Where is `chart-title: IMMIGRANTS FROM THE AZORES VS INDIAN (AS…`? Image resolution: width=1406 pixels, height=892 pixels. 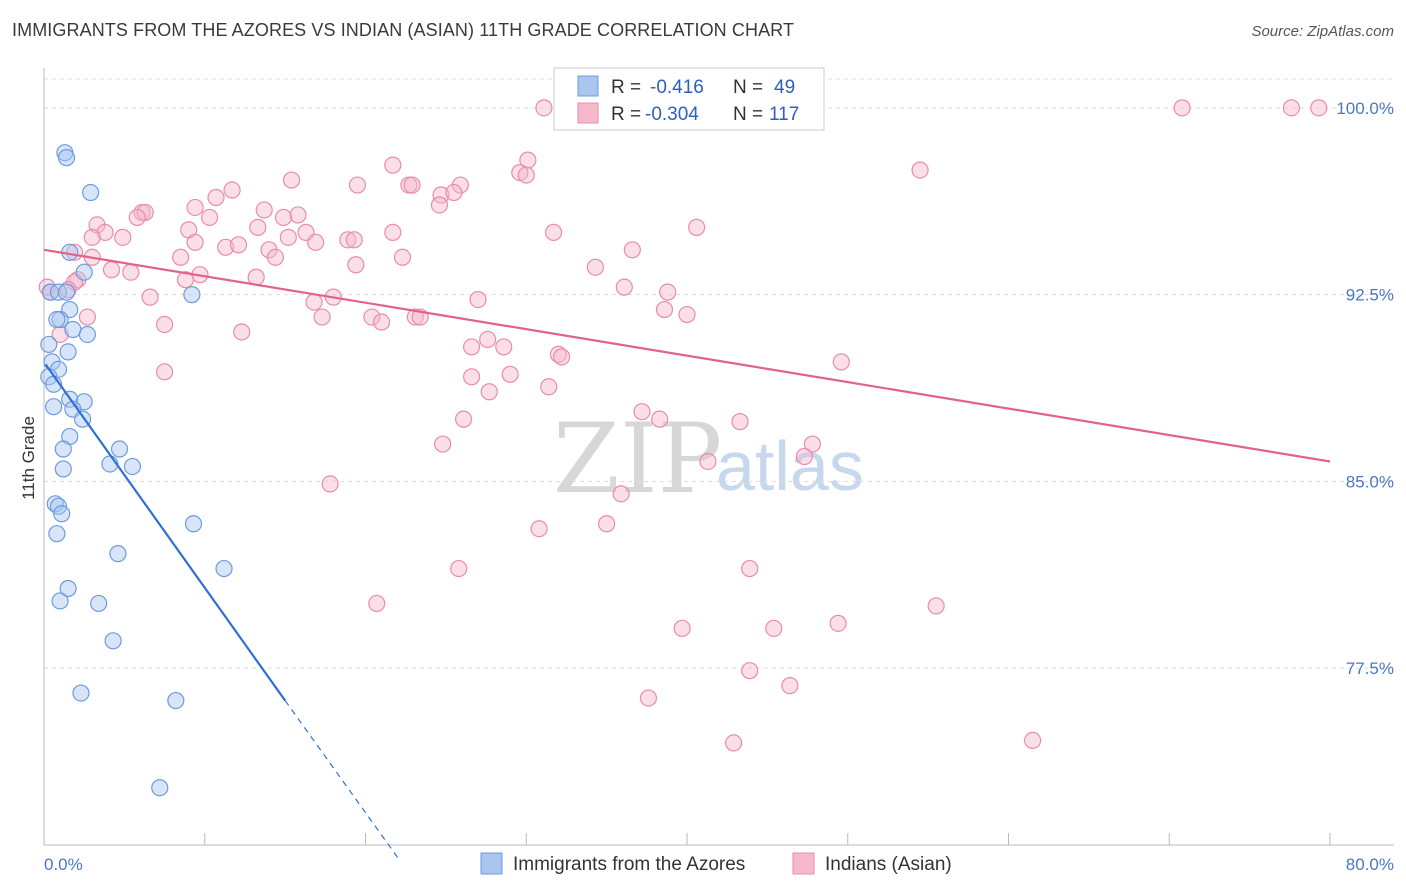 chart-title: IMMIGRANTS FROM THE AZORES VS INDIAN (AS… is located at coordinates (403, 30).